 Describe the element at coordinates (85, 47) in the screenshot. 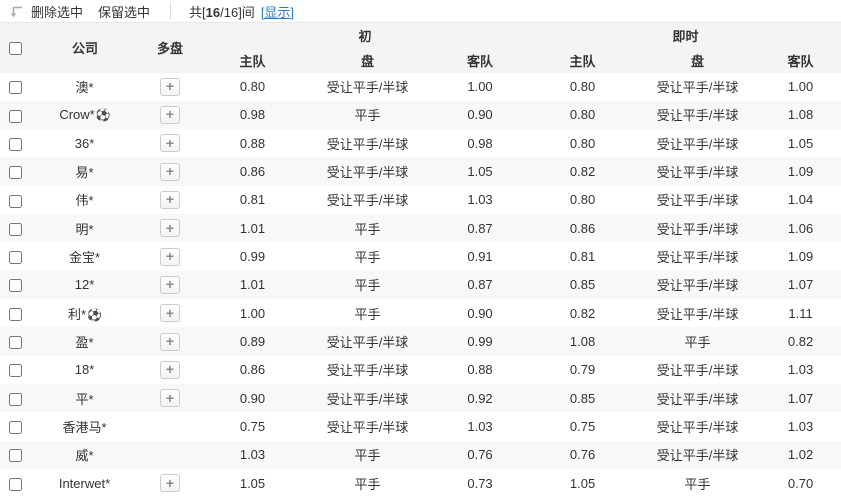

I see `column-header-company: 公司` at that location.